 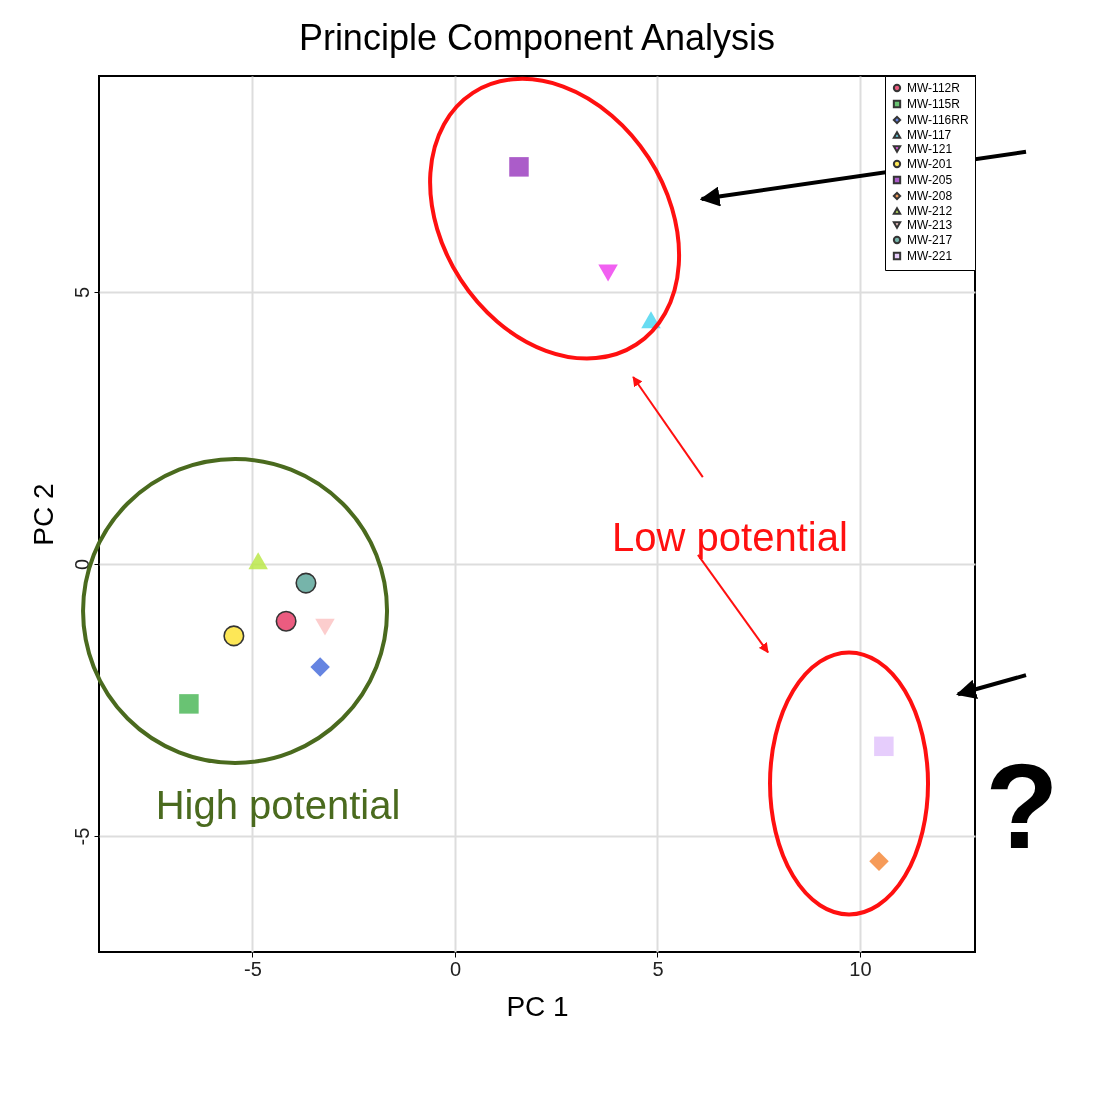 What do you see at coordinates (930, 211) in the screenshot?
I see `legend-label: MW-212` at bounding box center [930, 211].